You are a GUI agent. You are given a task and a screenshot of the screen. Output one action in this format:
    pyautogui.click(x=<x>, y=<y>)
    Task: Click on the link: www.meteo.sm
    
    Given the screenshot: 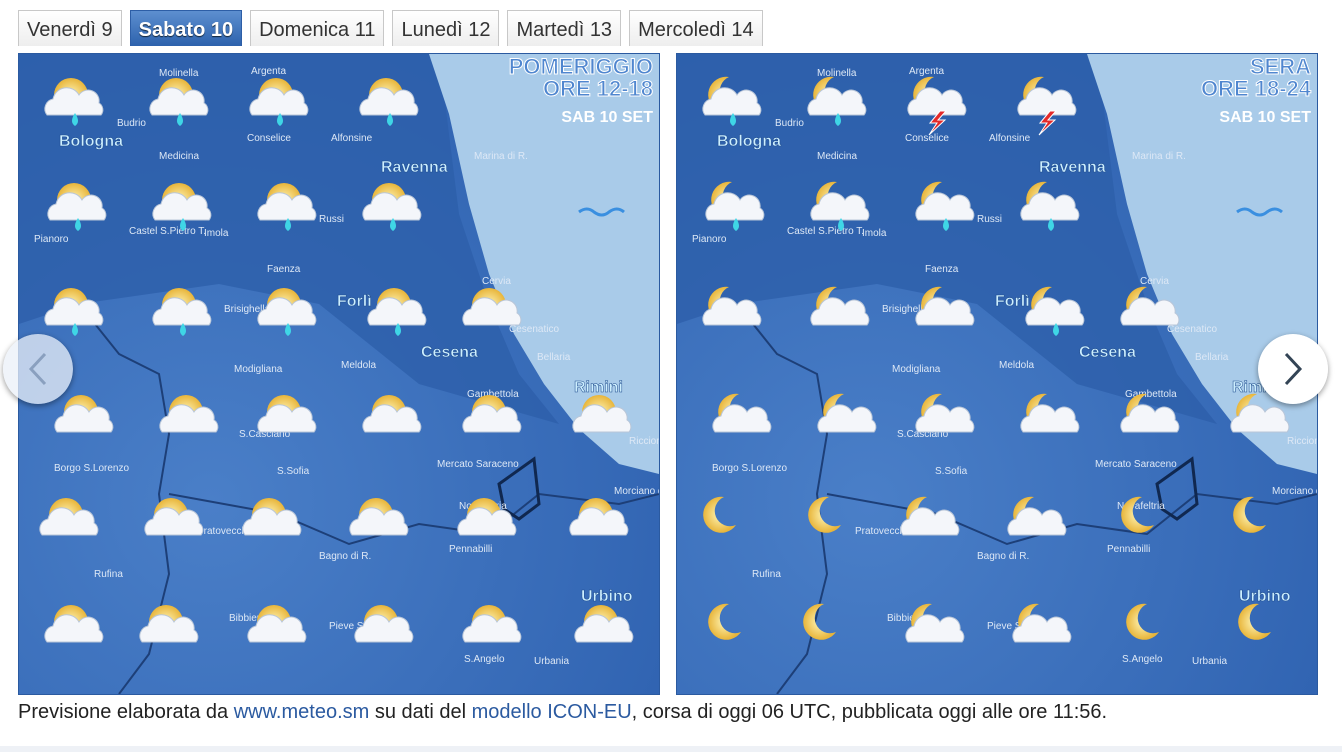 What is the action you would take?
    pyautogui.click(x=301, y=712)
    